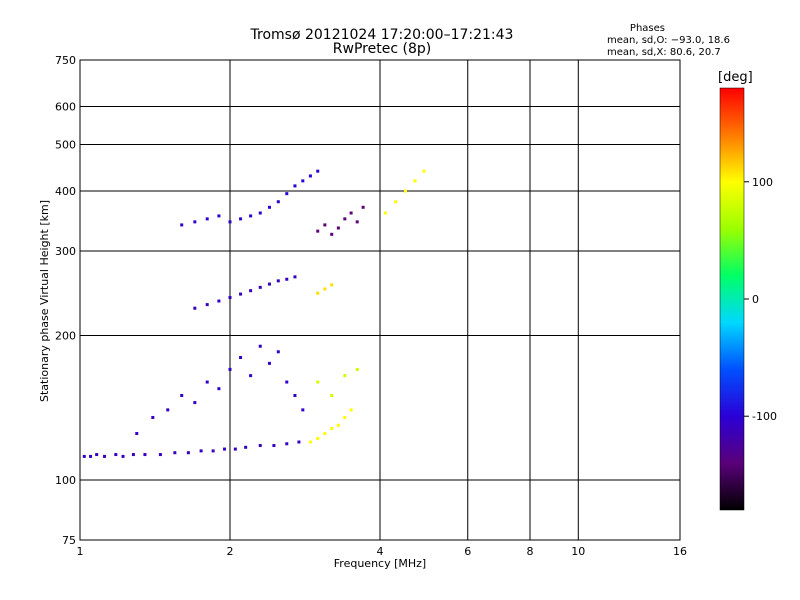  What do you see at coordinates (380, 551) in the screenshot?
I see `x-tick-label: 4` at bounding box center [380, 551].